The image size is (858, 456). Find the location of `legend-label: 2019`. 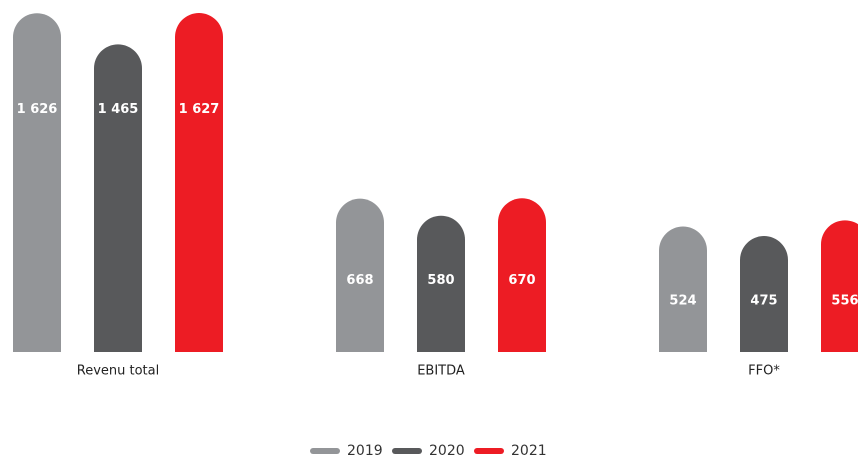

legend-label: 2019 is located at coordinates (365, 449).